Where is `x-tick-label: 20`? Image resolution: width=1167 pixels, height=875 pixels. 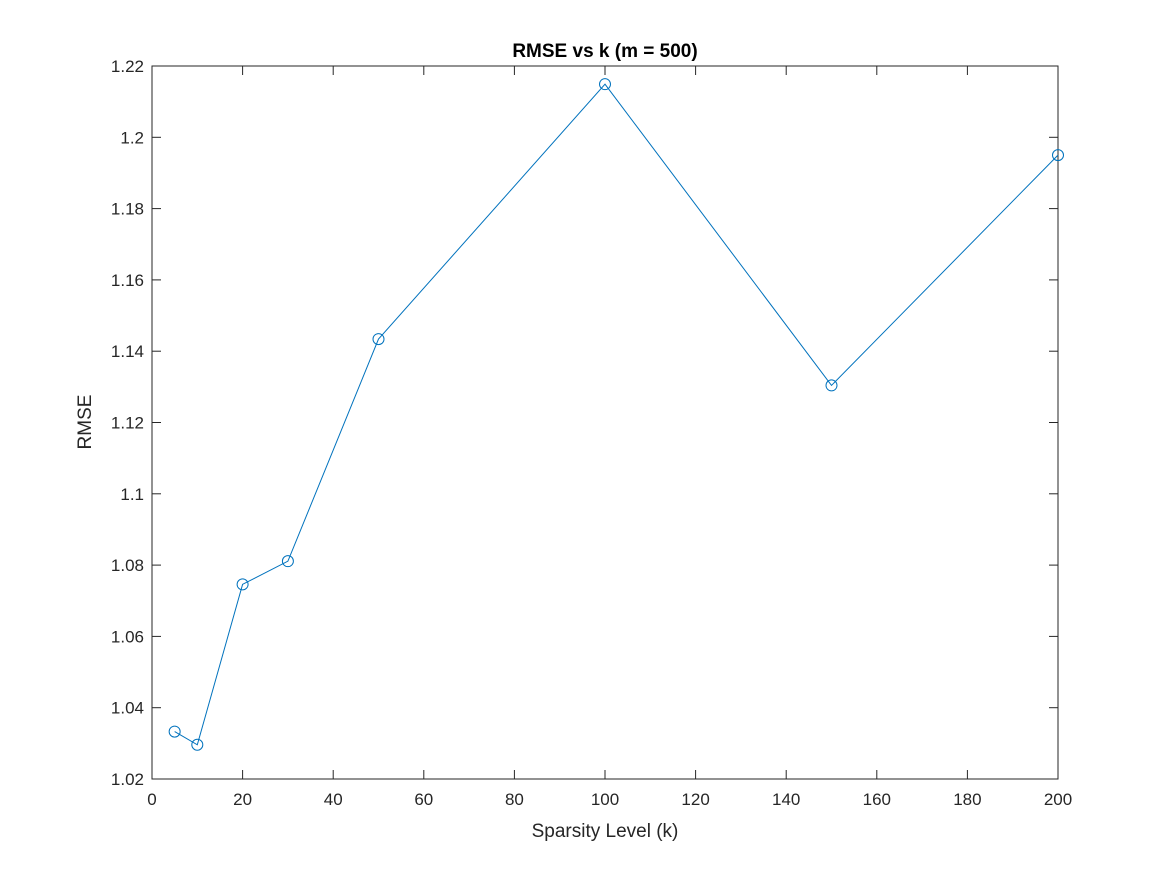 x-tick-label: 20 is located at coordinates (242, 799).